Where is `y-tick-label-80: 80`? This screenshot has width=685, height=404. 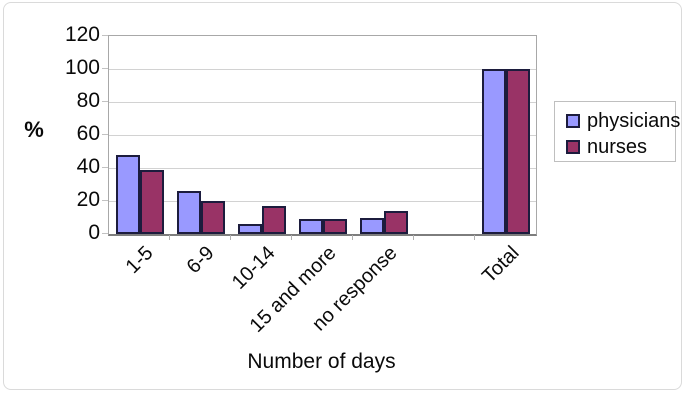
y-tick-label-80: 80 is located at coordinates (88, 100).